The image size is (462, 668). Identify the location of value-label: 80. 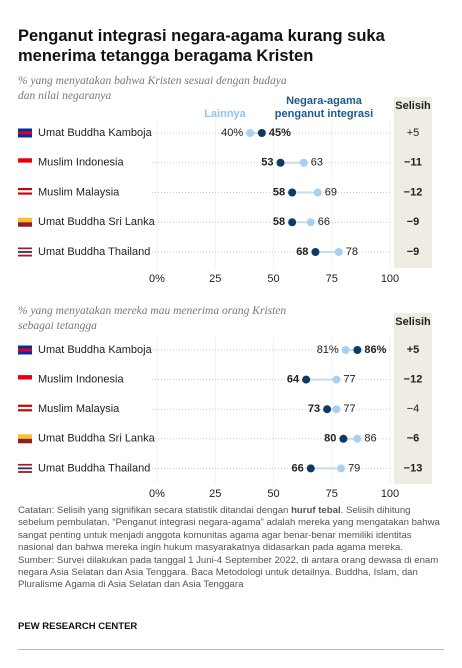
(330, 439).